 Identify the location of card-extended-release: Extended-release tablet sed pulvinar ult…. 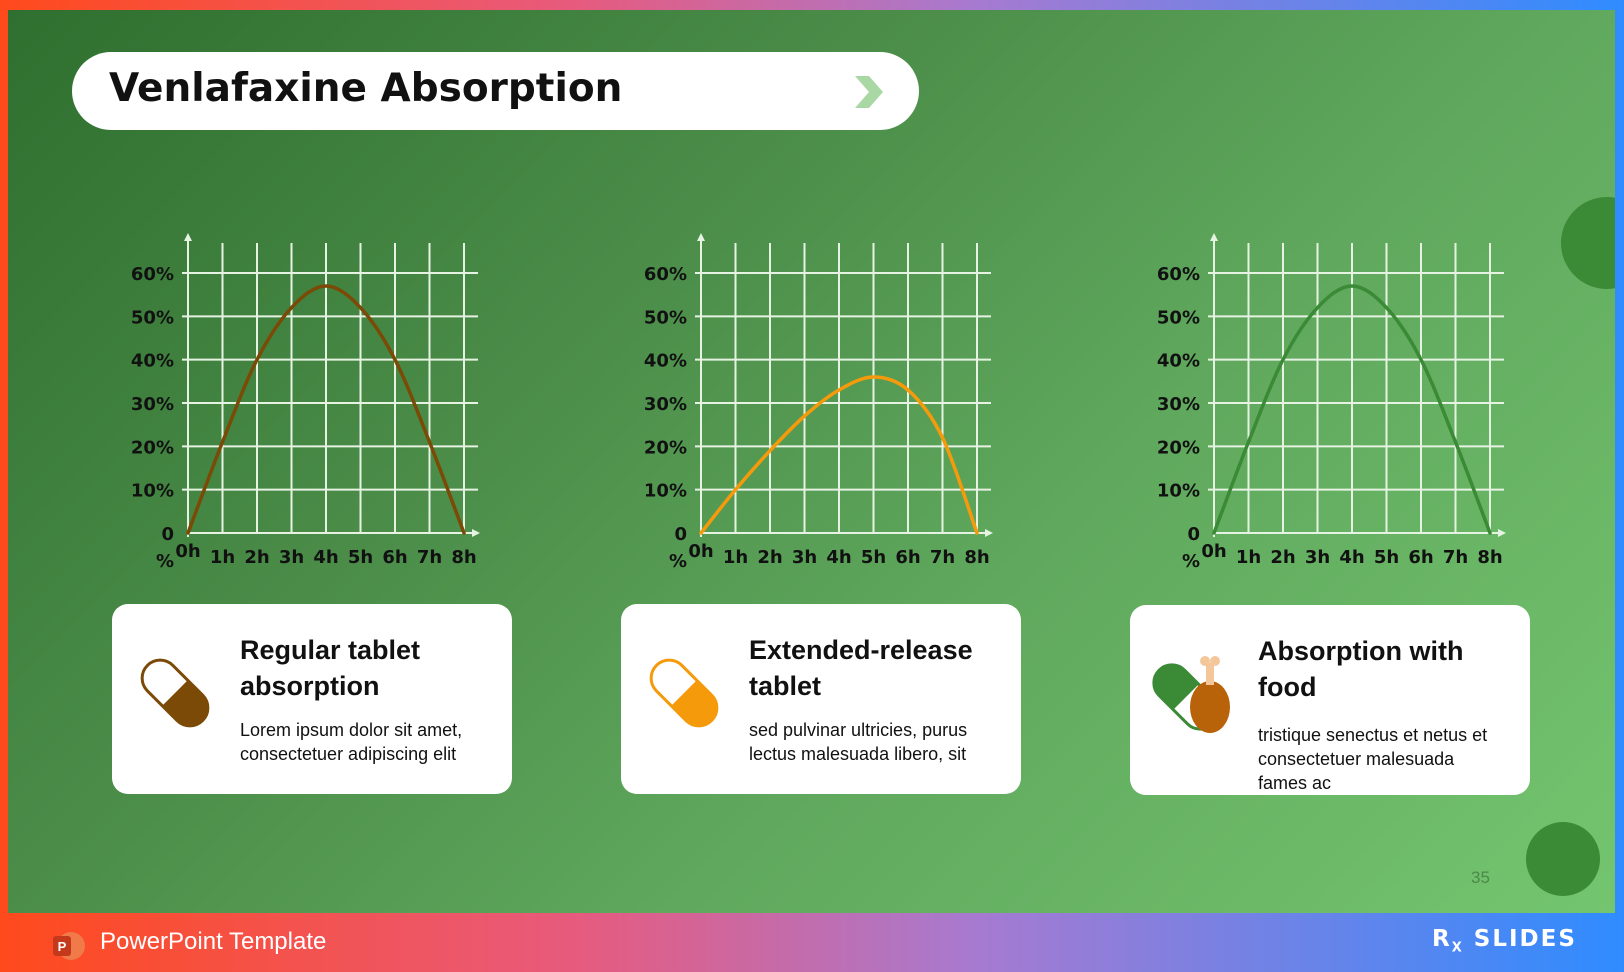
(821, 699).